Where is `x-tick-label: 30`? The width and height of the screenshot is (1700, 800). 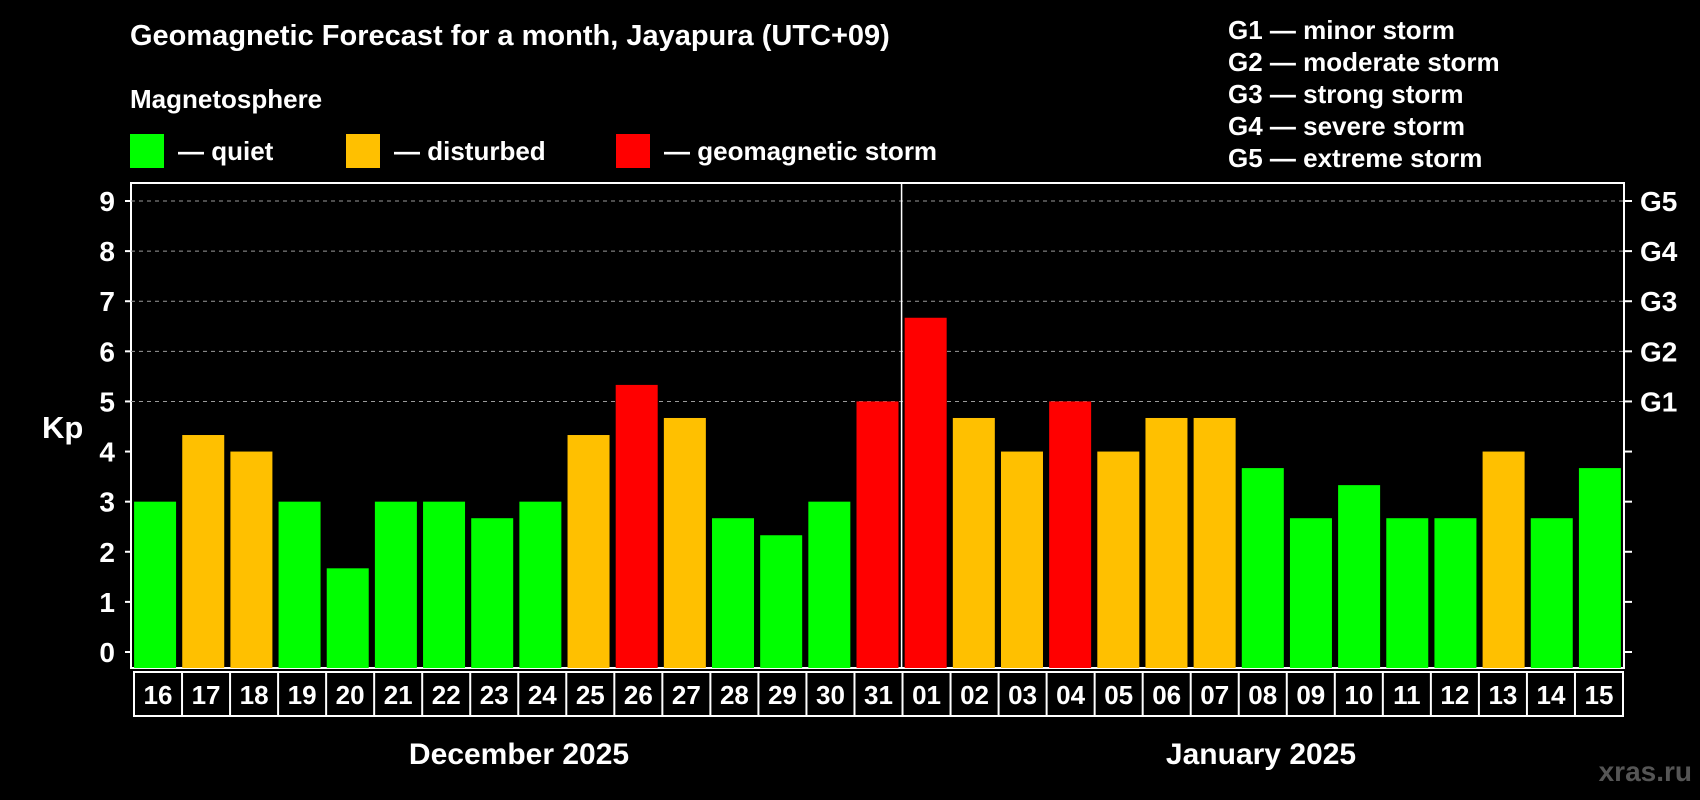
x-tick-label: 30 is located at coordinates (830, 695).